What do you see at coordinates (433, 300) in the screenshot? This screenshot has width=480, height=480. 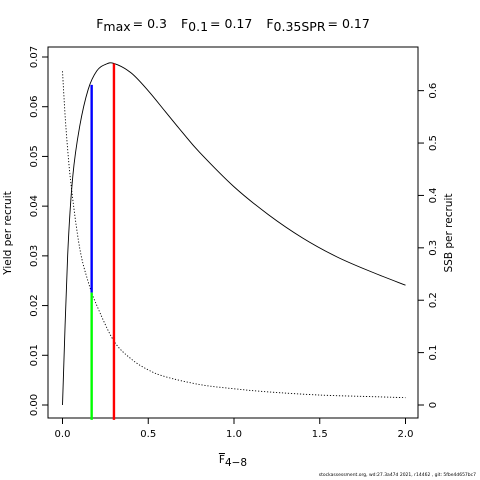 I see `y-right-tick-label: 0.2` at bounding box center [433, 300].